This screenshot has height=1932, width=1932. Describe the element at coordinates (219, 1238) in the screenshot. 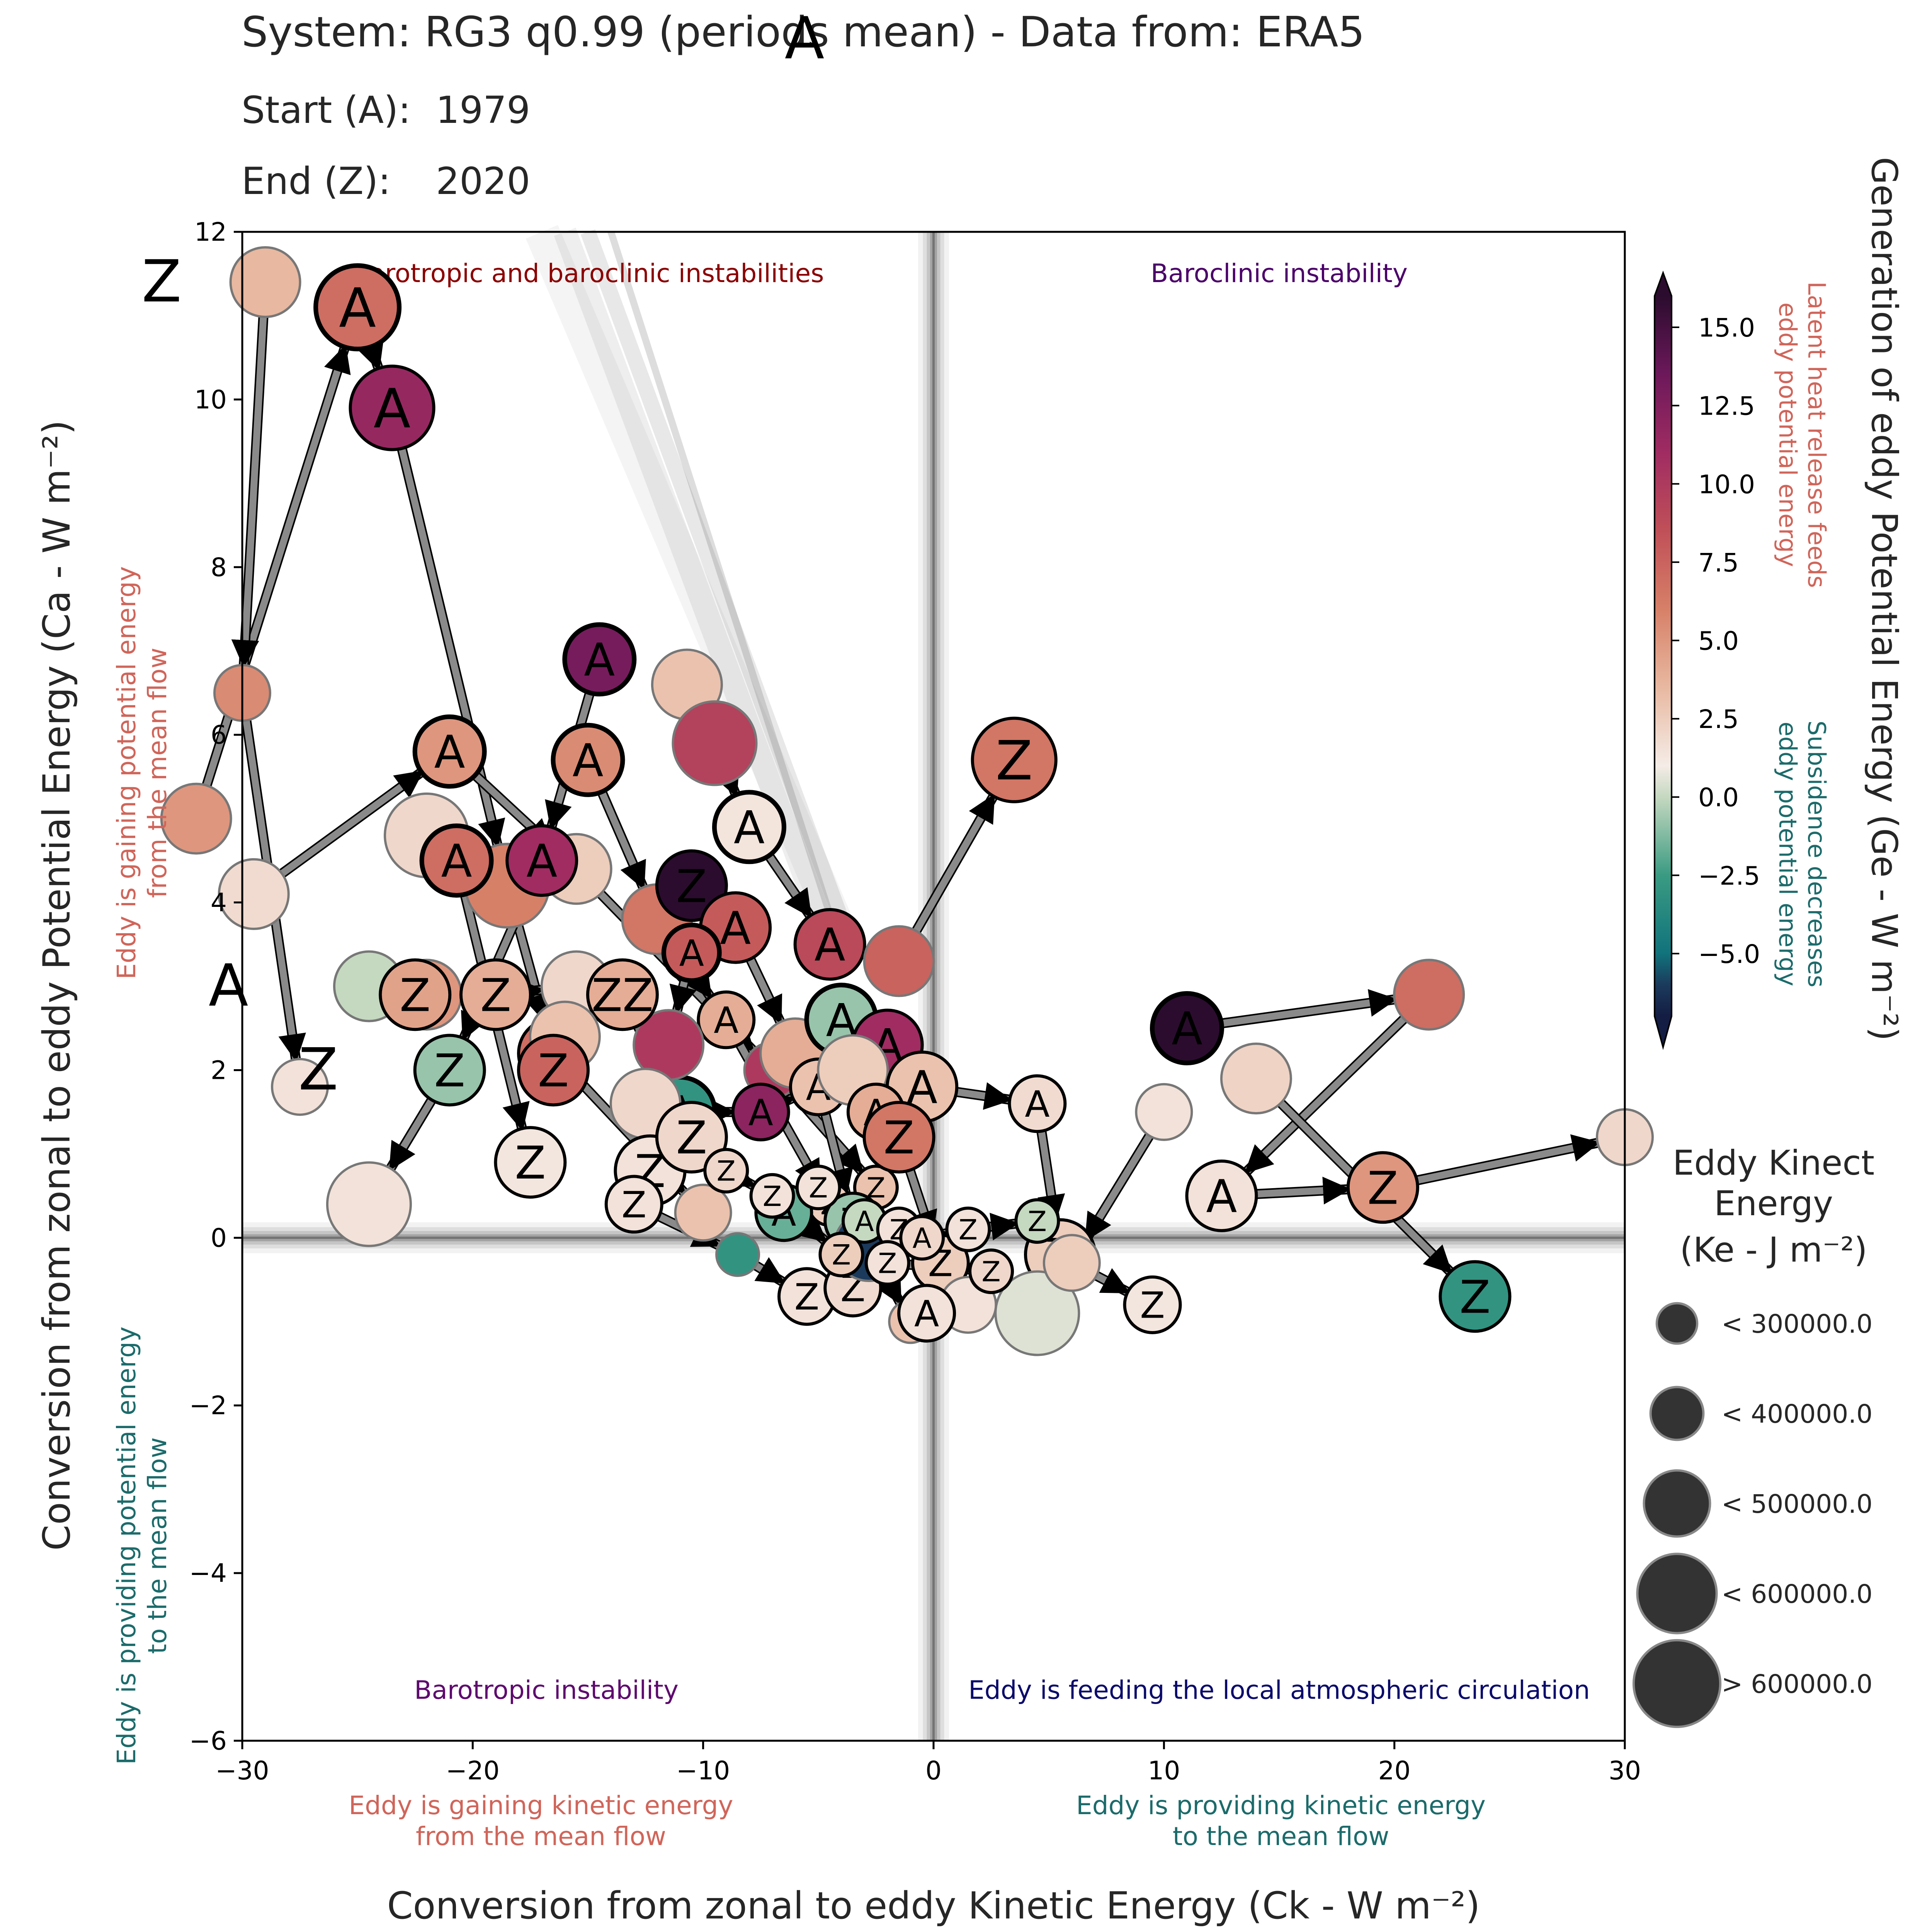

I see `y-tick-label: 0` at that location.